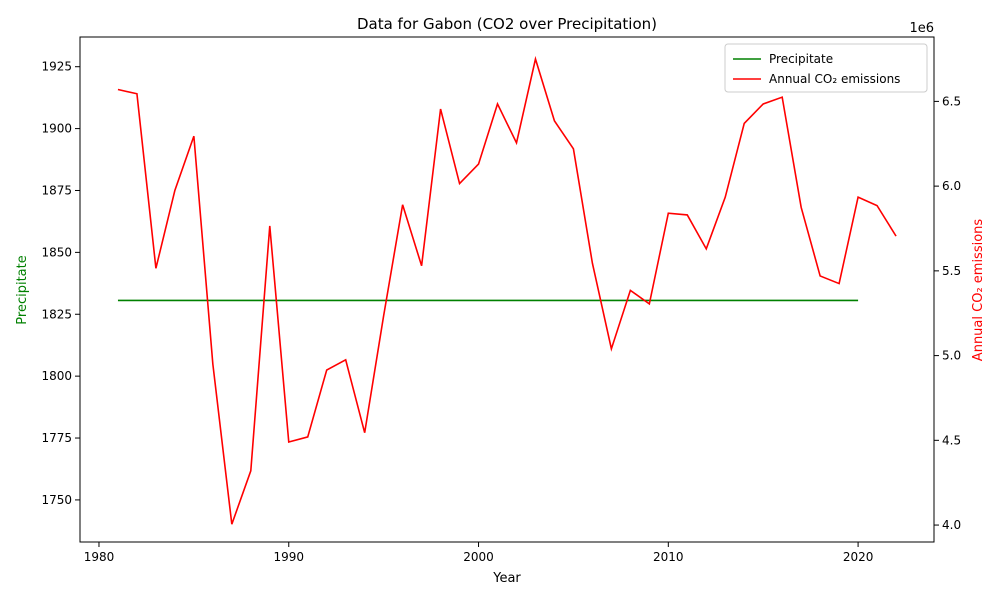 The image size is (1000, 600). Describe the element at coordinates (56, 190) in the screenshot. I see `y-left-tick-label: 1875` at that location.